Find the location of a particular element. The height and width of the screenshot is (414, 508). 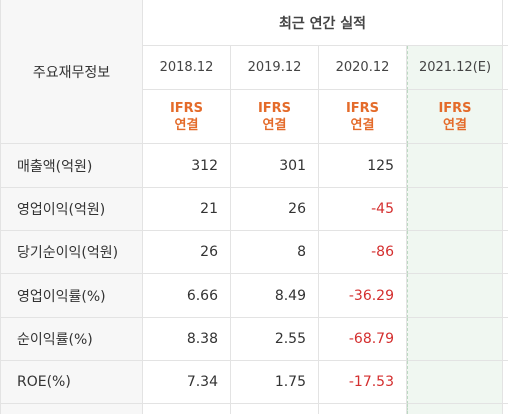

year-2021-estimate: 2021.12(E) is located at coordinates (455, 68).